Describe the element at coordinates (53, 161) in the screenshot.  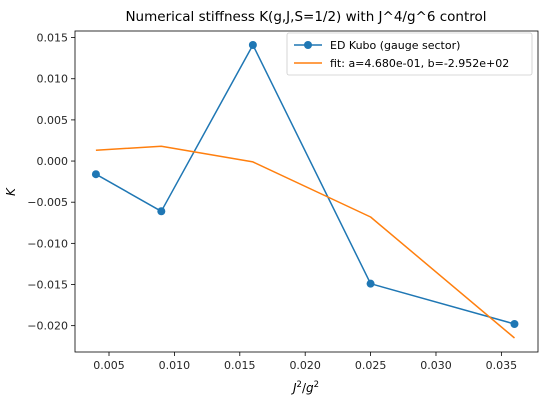
I see `y-tick-label: 0.000` at that location.